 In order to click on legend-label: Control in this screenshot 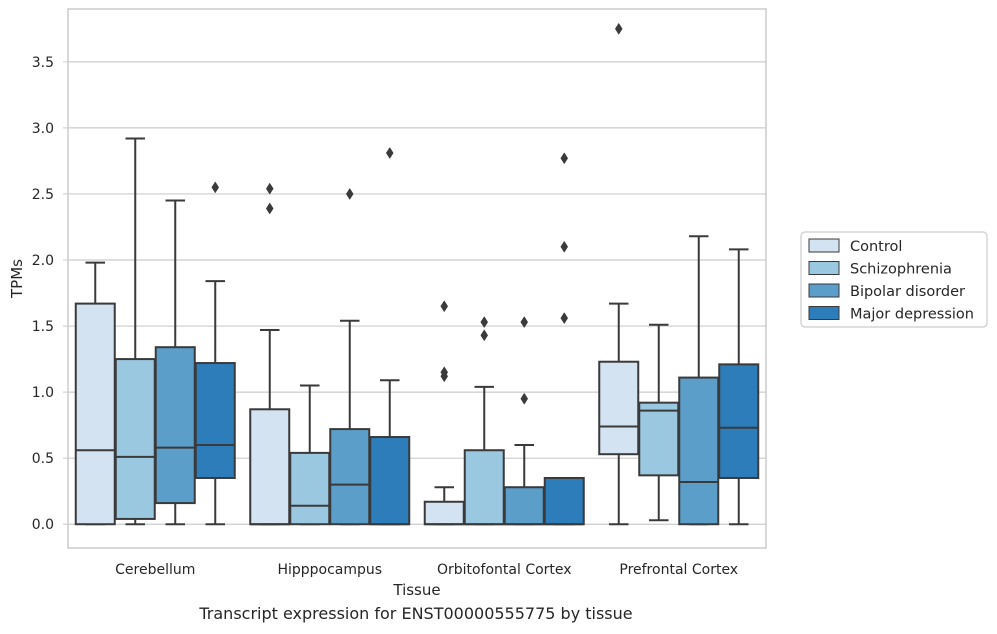, I will do `click(876, 247)`.